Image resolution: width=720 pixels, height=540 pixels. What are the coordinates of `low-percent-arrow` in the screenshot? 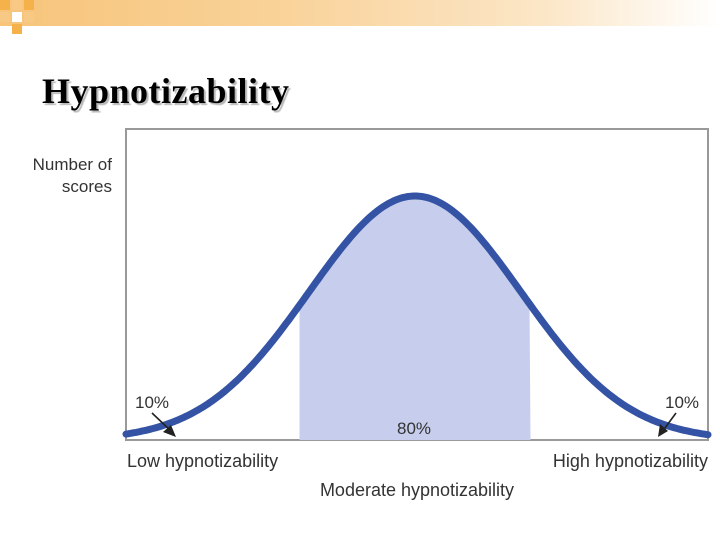 It's located at (163, 424).